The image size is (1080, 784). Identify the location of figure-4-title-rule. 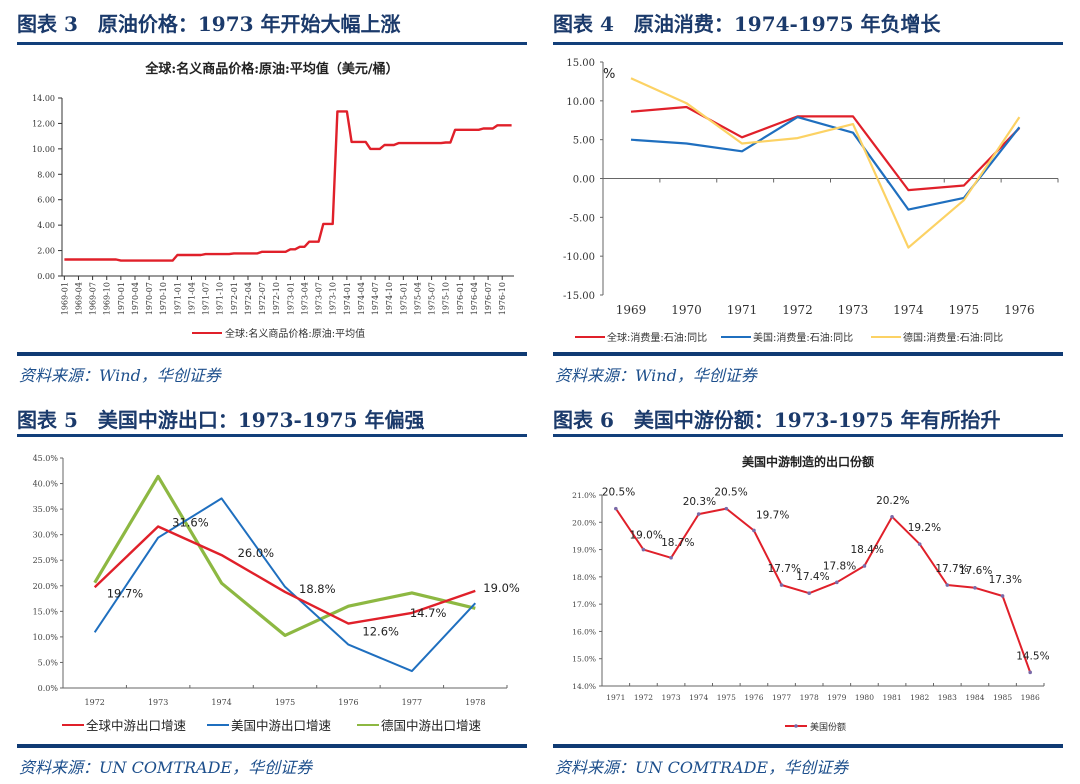
(808, 43).